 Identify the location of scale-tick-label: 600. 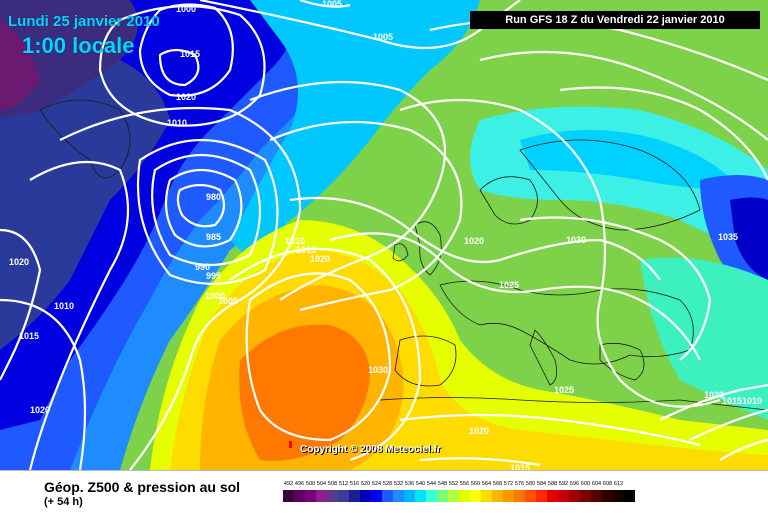
(585, 484).